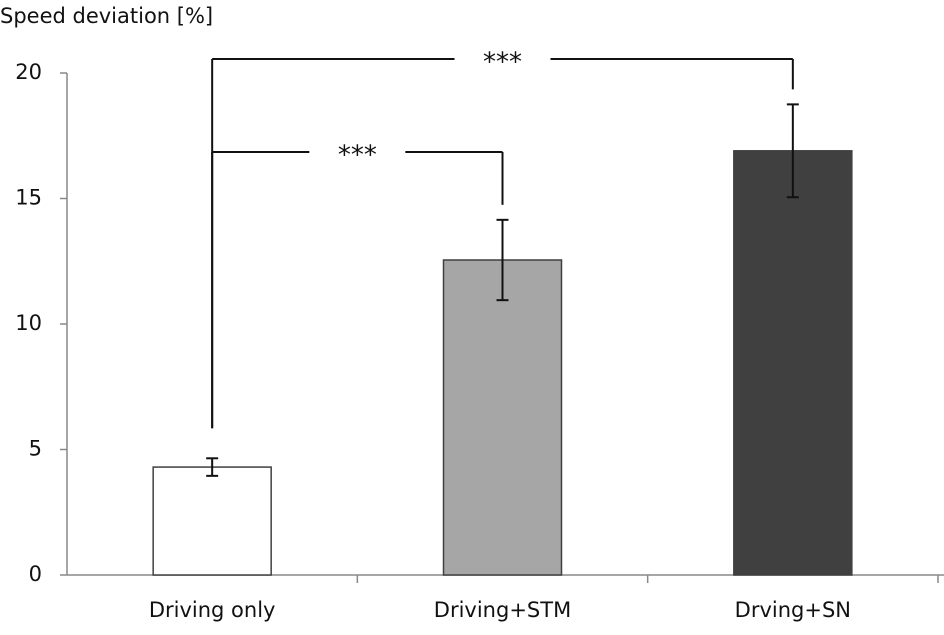 Image resolution: width=944 pixels, height=635 pixels. Describe the element at coordinates (106, 16) in the screenshot. I see `y-axis-label: Speed deviation [%]` at that location.